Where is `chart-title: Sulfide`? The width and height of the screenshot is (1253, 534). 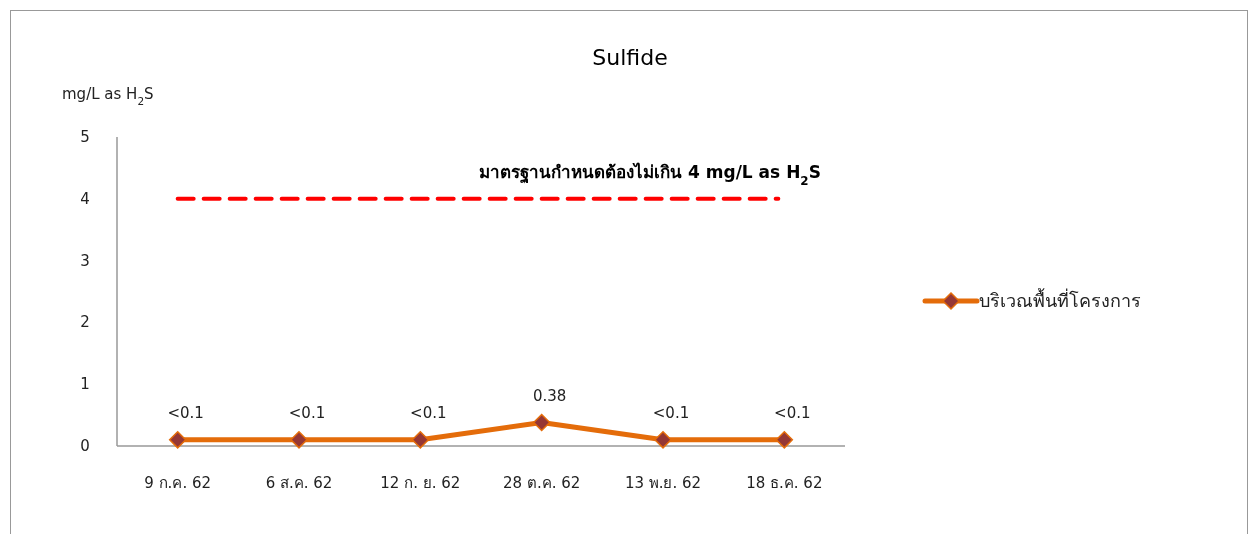
chart-title: Sulfide is located at coordinates (630, 57).